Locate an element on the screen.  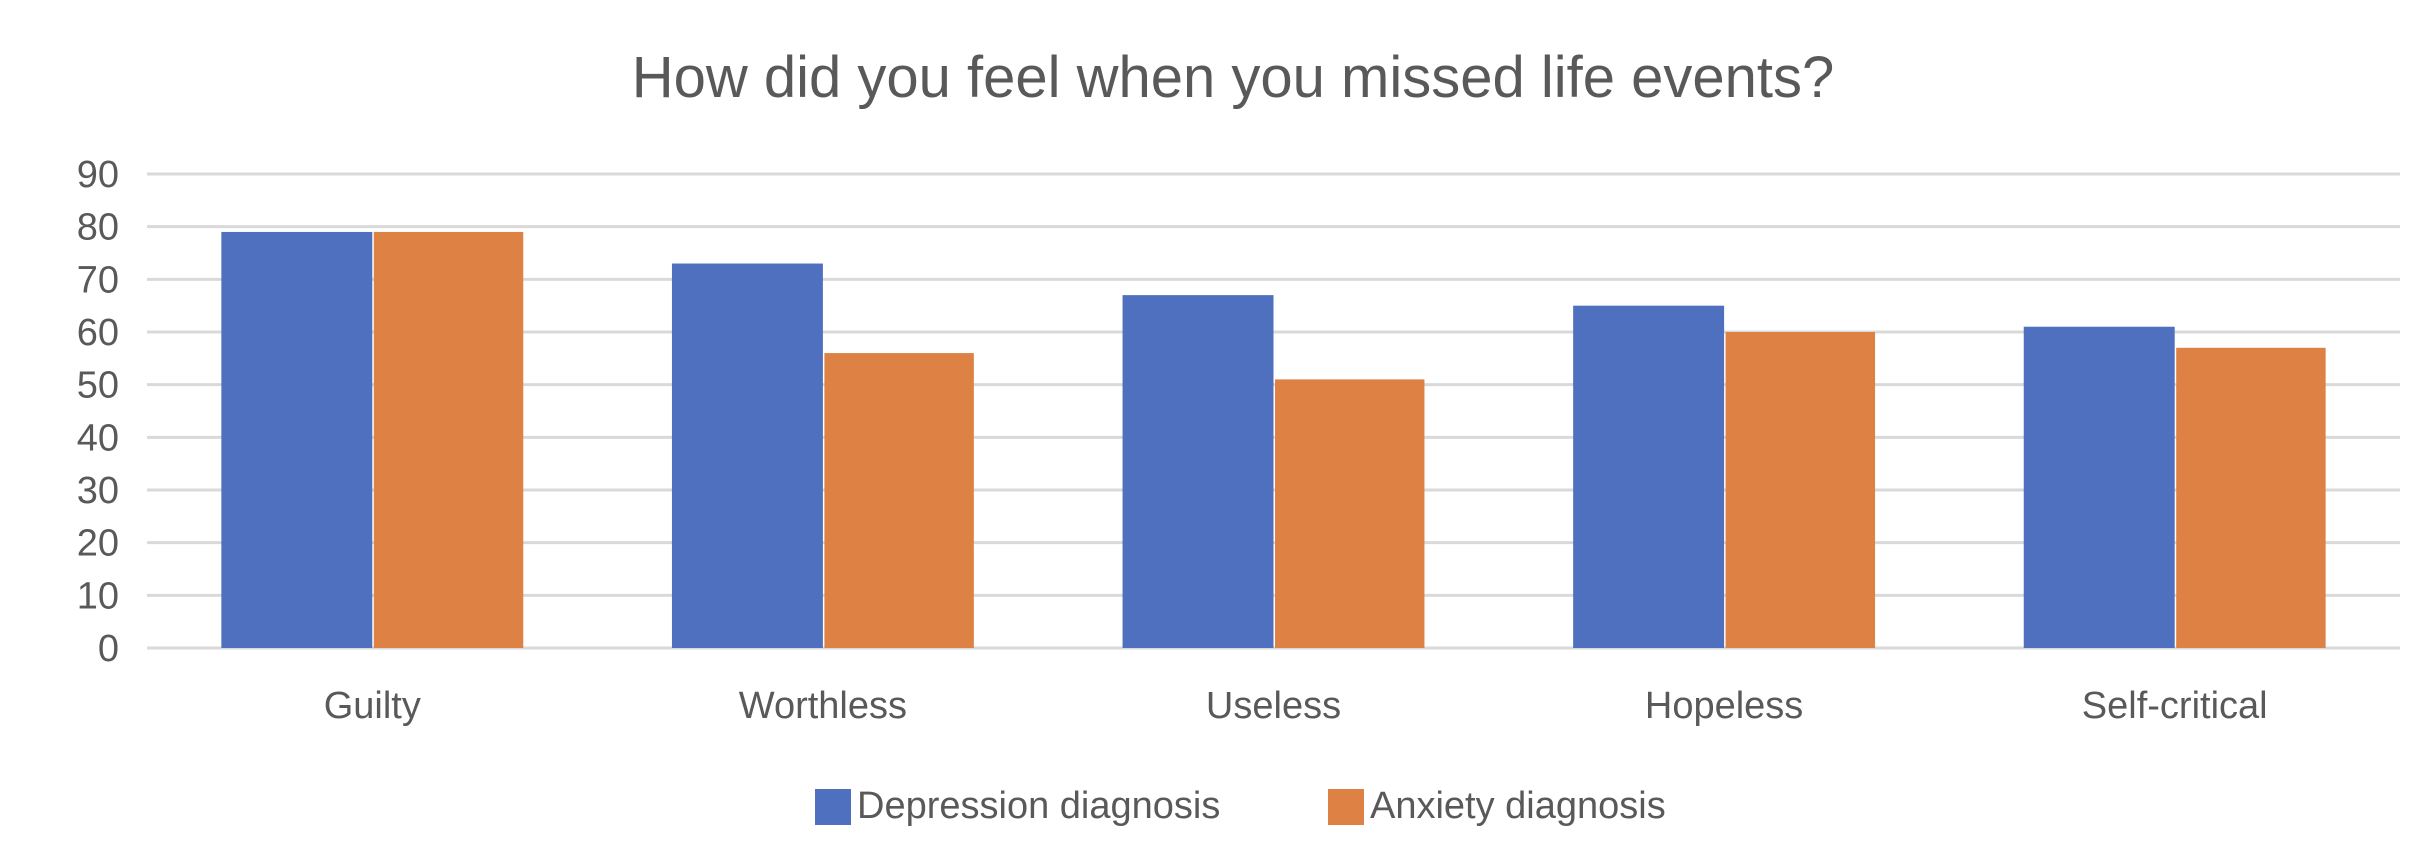
legend-swatch-depression is located at coordinates (833, 807).